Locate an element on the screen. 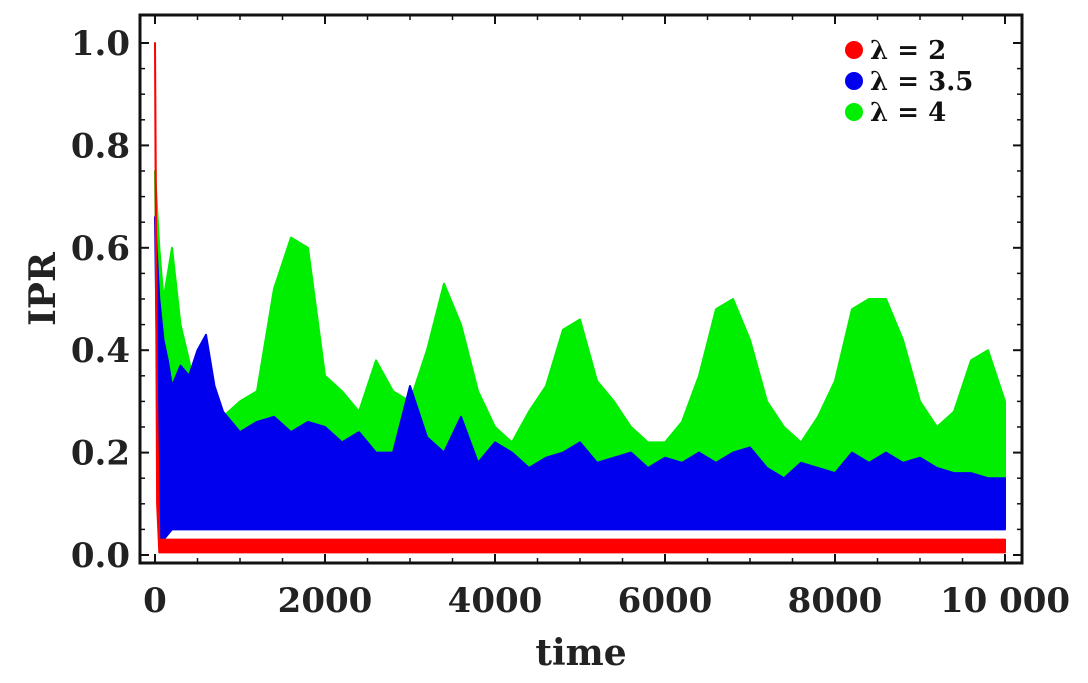 This screenshot has height=683, width=1088. legend-label-2: λ = 4 is located at coordinates (908, 113).